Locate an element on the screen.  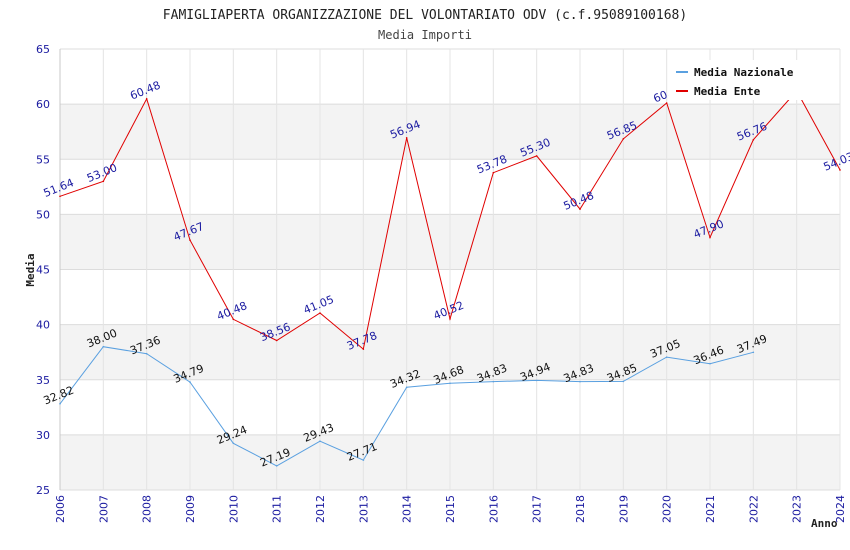
x-tick-label: 2015 is located at coordinates (450, 509).